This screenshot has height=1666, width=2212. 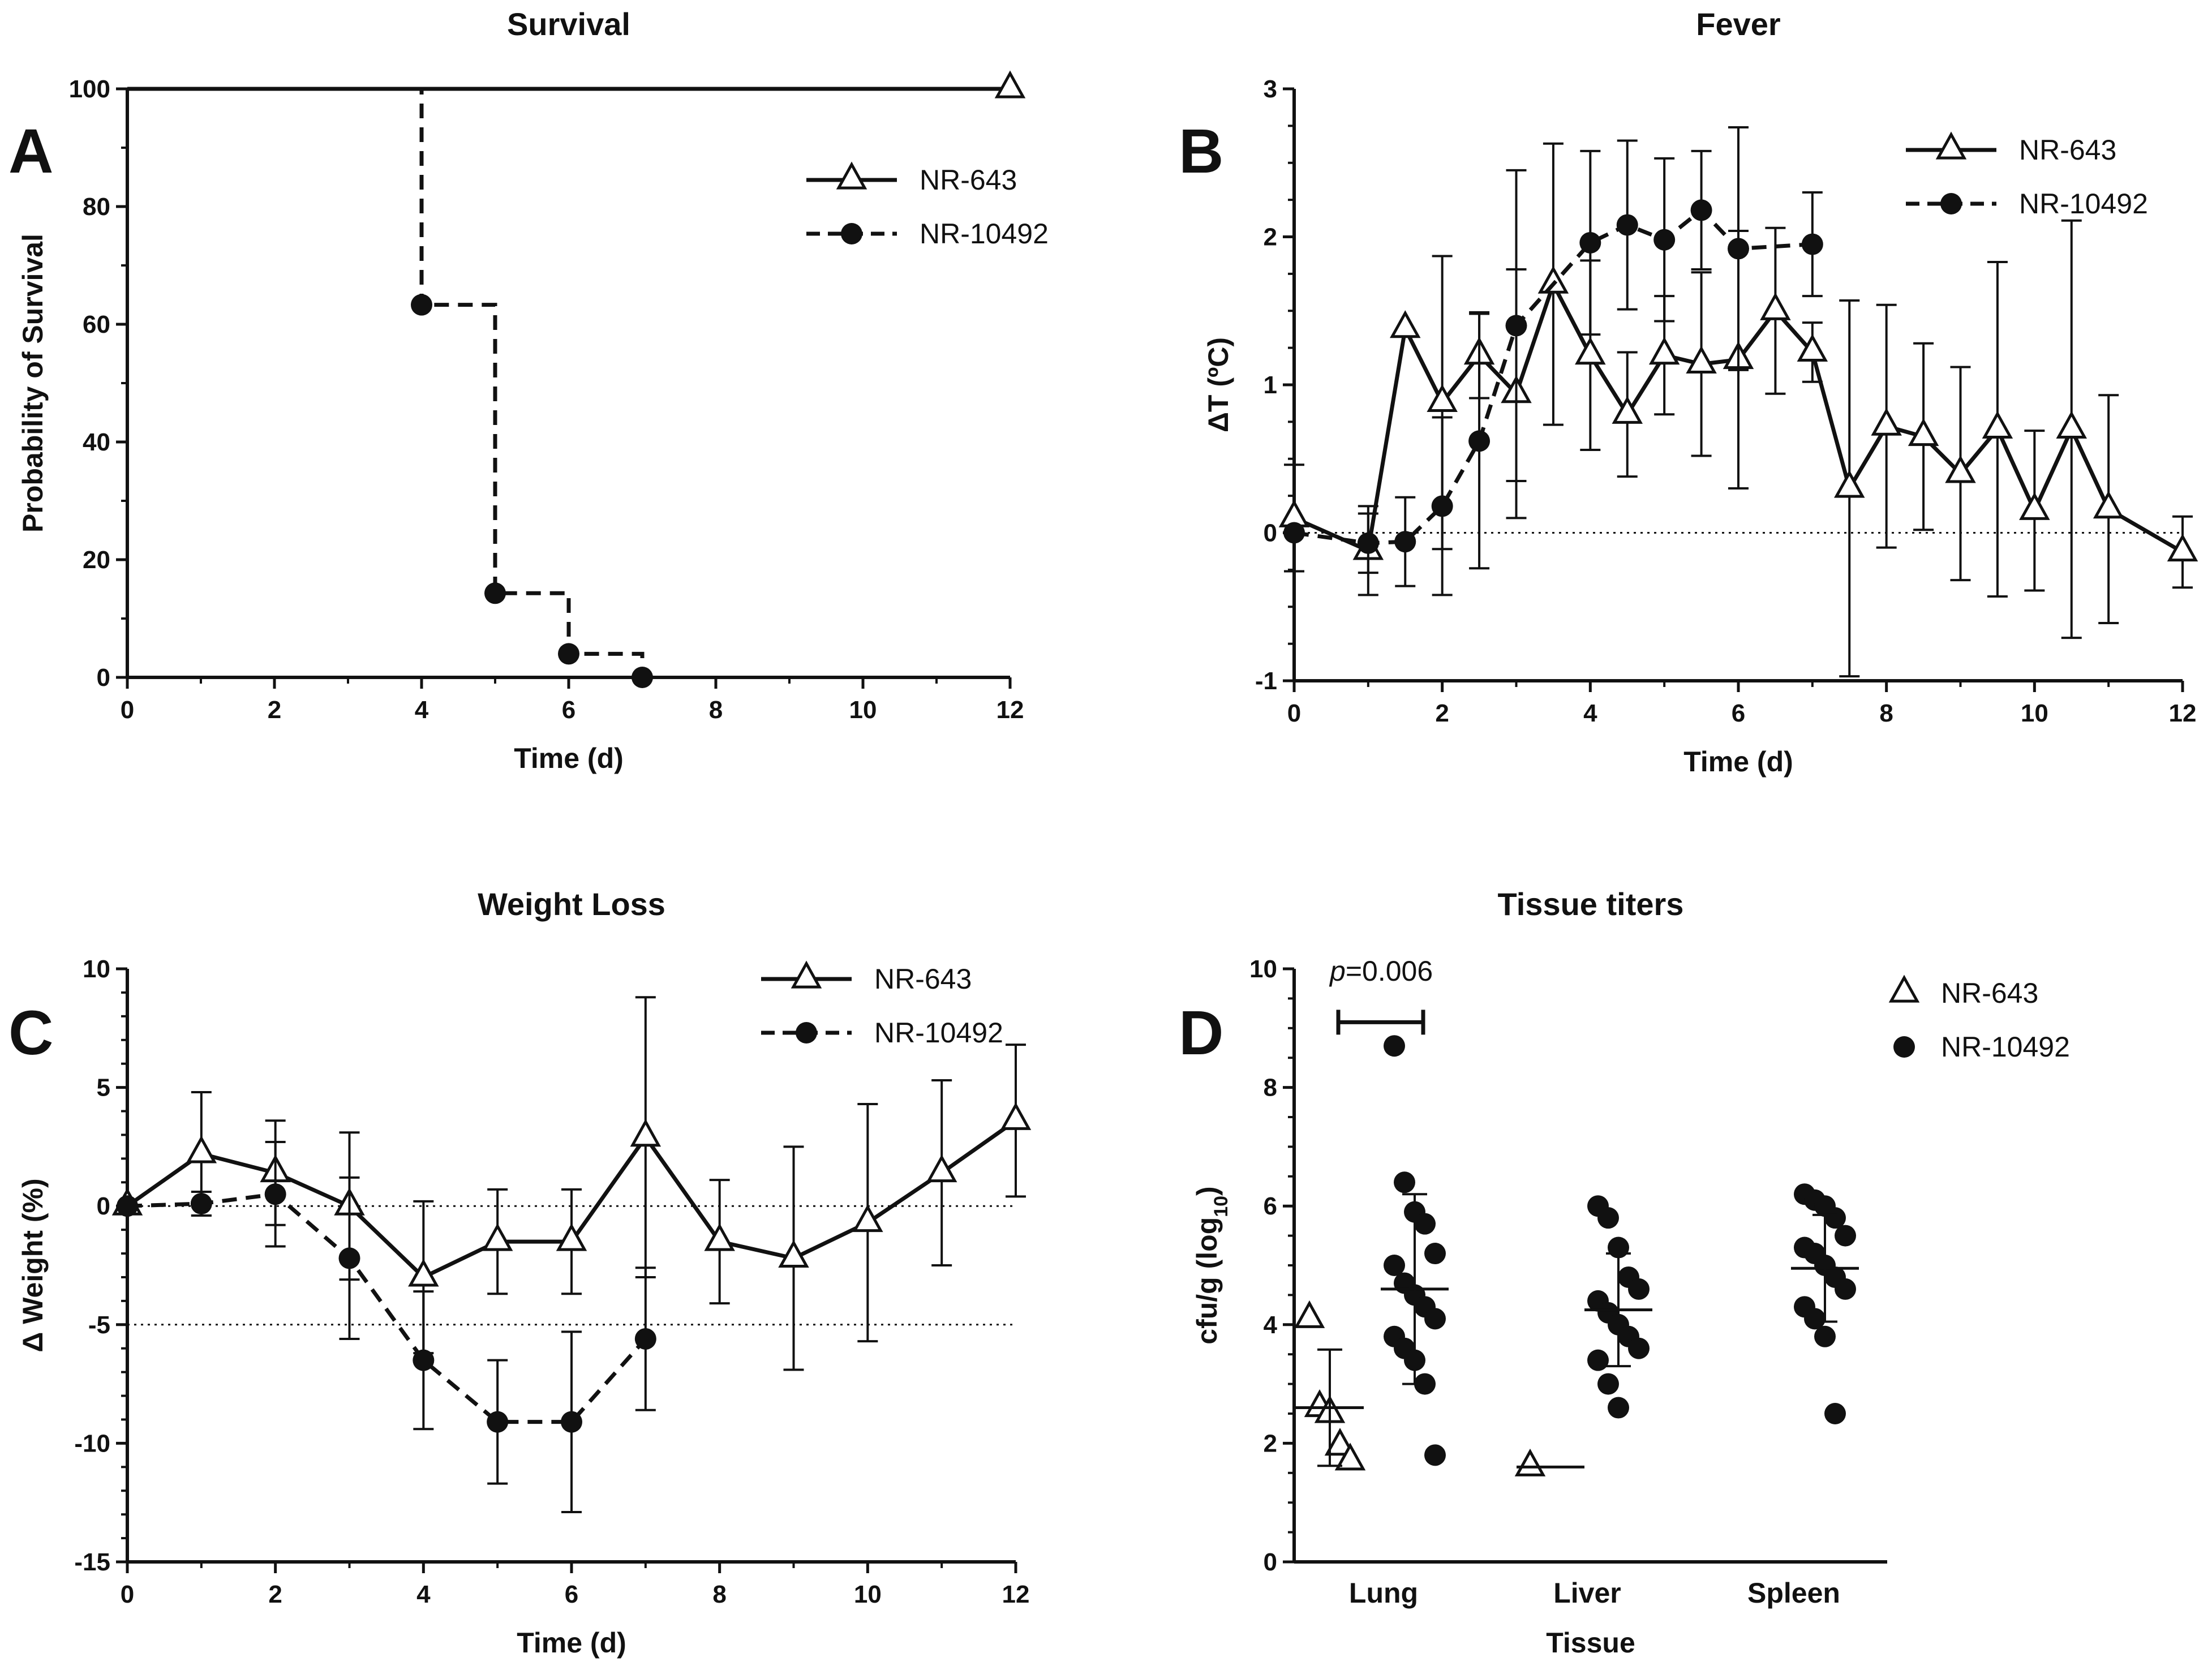 I want to click on category-label: Liver, so click(x=1587, y=1593).